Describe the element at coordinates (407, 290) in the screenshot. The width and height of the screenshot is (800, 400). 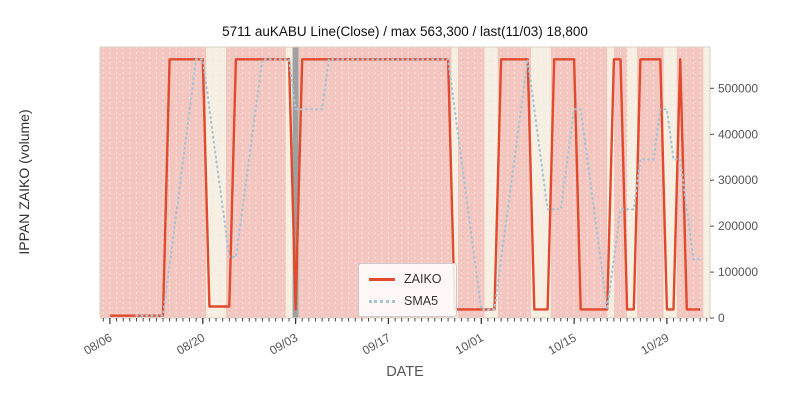
I see `legend: ZAIKO SMA5` at that location.